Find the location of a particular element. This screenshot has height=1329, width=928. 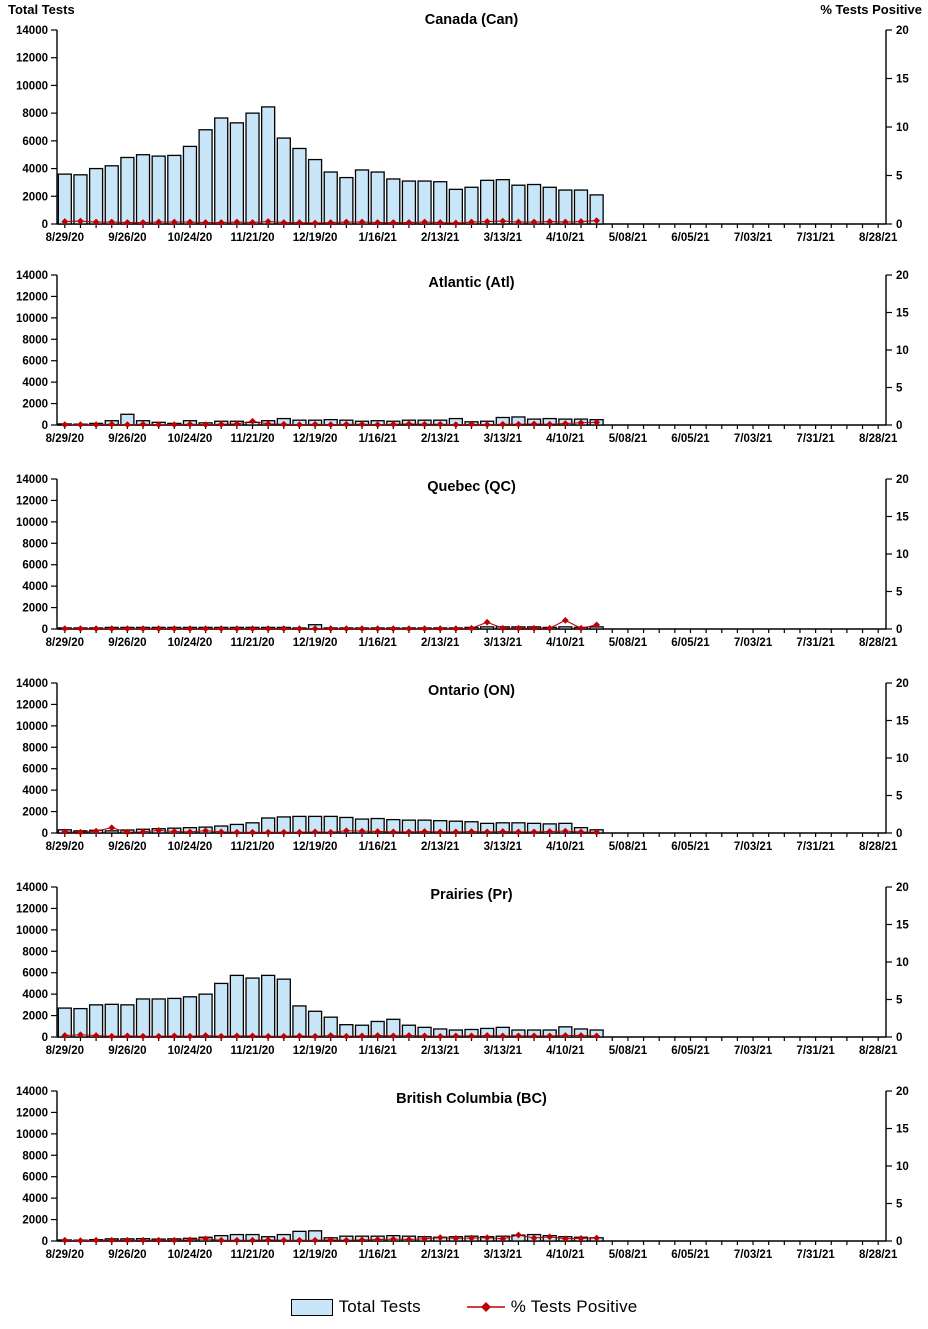

x-tick-label: 5/08/21 is located at coordinates (628, 643).